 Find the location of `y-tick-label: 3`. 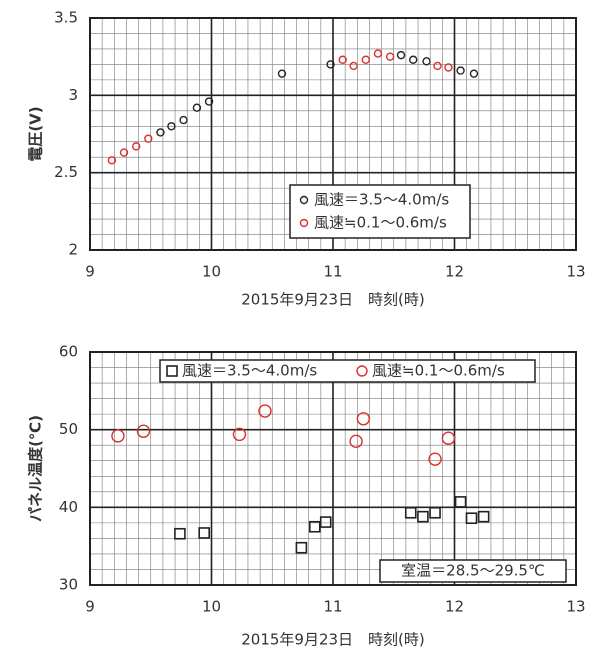

y-tick-label: 3 is located at coordinates (73, 95).